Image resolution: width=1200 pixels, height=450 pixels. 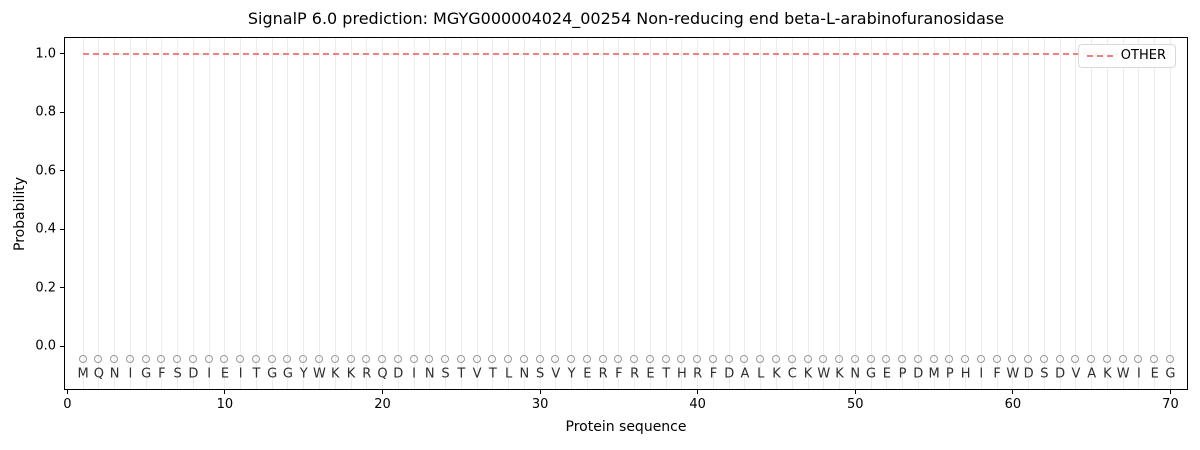 I want to click on residue-letter: P, so click(x=902, y=374).